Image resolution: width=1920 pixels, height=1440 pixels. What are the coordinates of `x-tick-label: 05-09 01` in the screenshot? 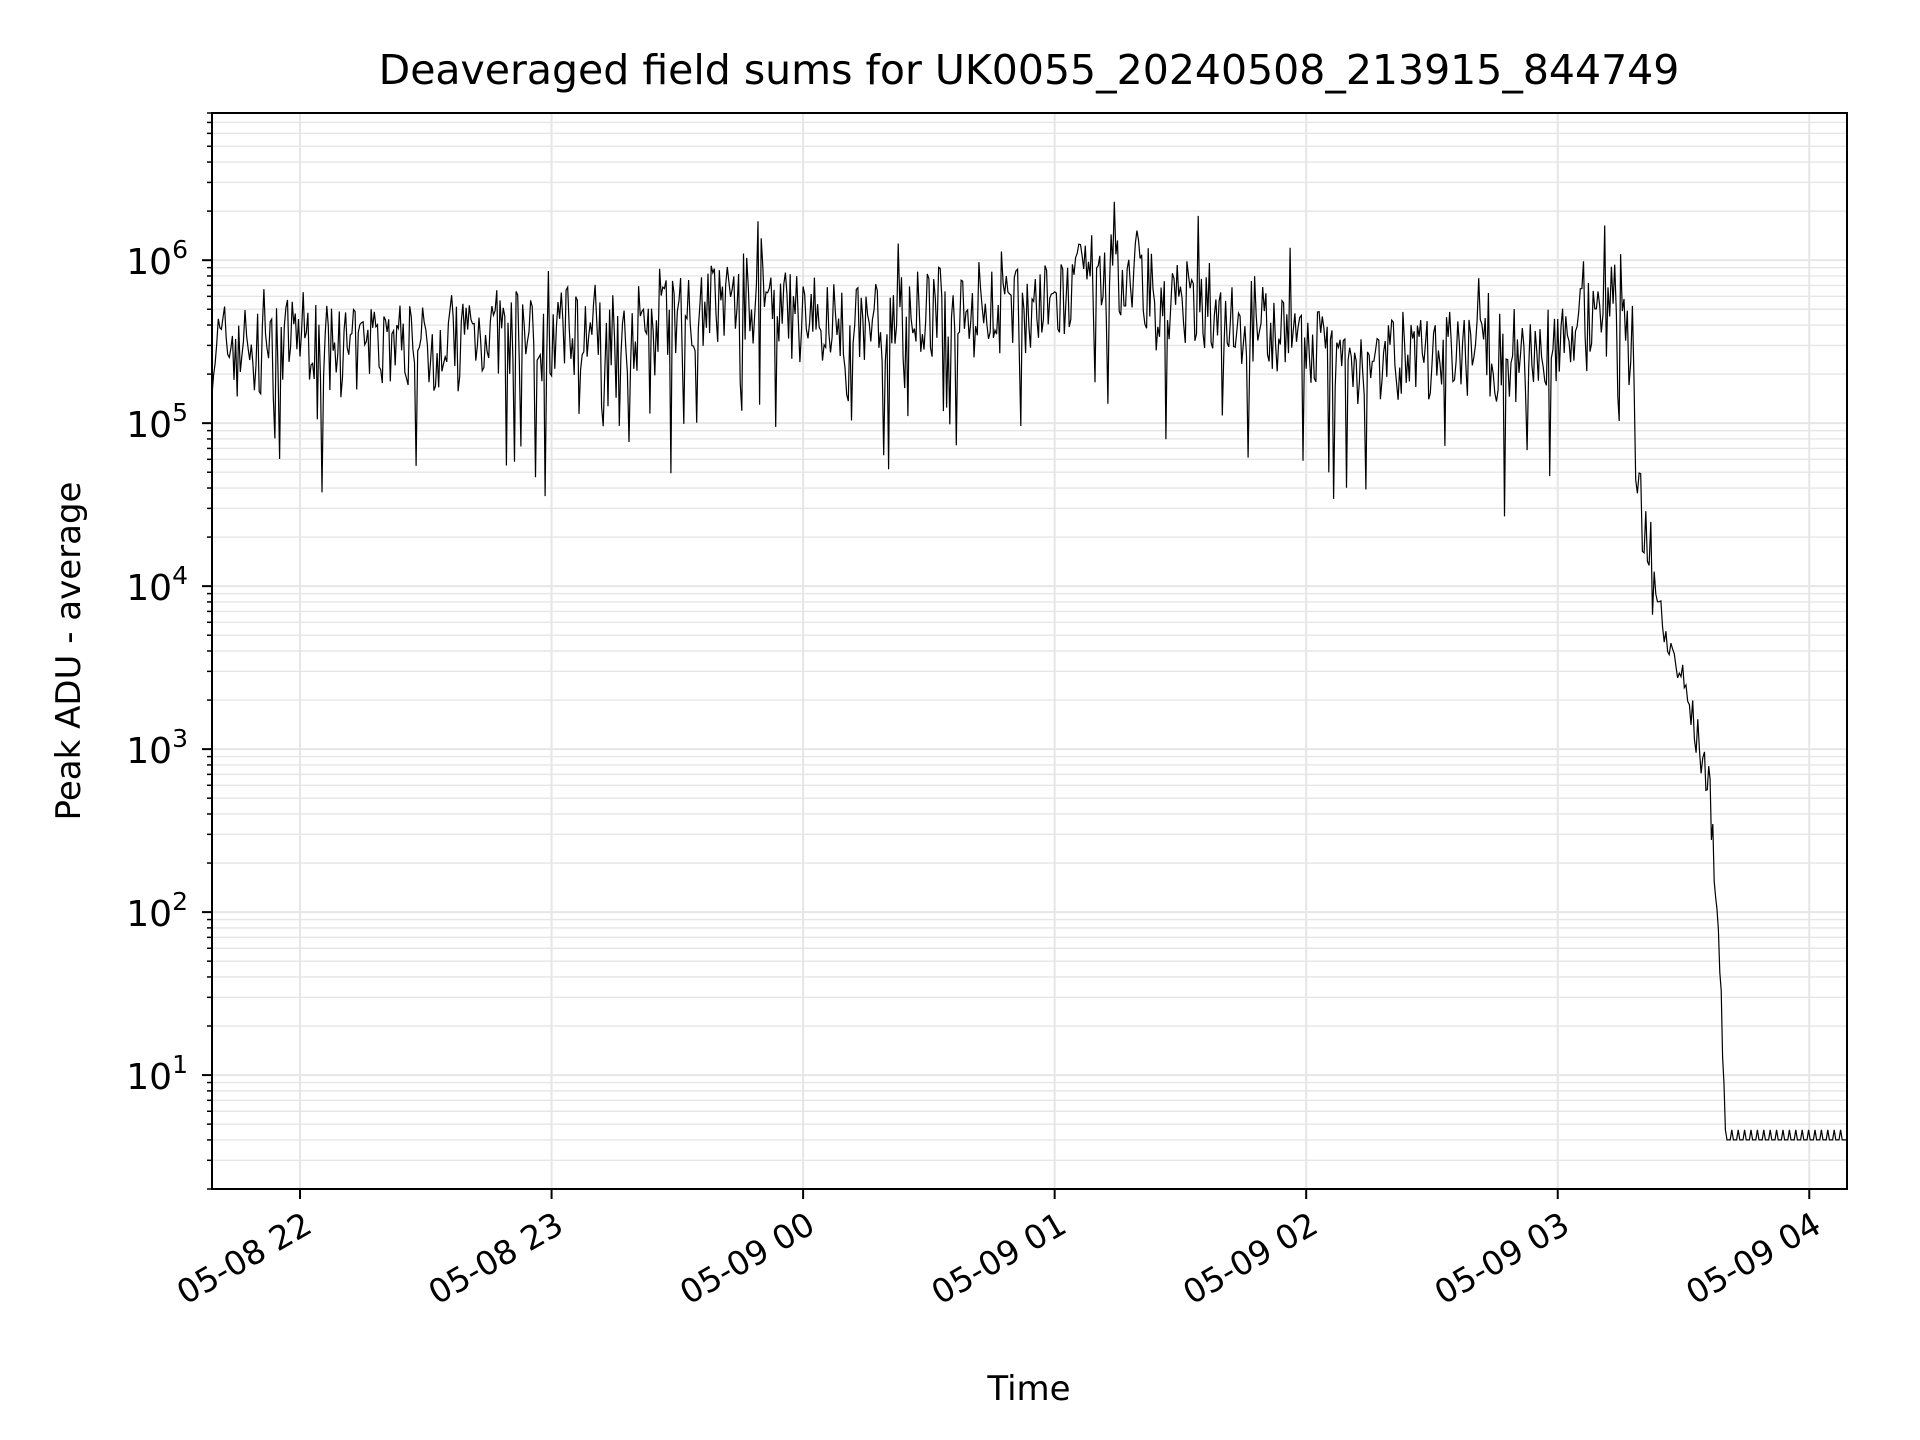 It's located at (999, 1258).